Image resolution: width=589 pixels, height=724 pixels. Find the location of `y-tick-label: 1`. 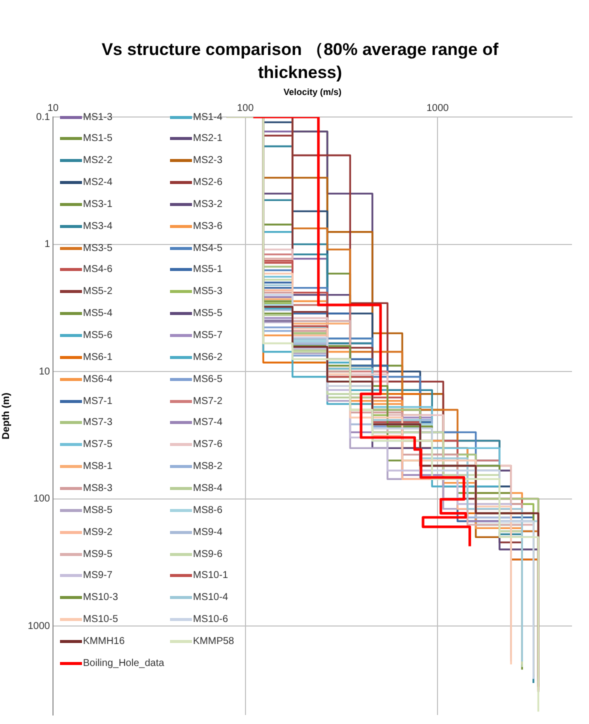

y-tick-label: 1 is located at coordinates (47, 244).